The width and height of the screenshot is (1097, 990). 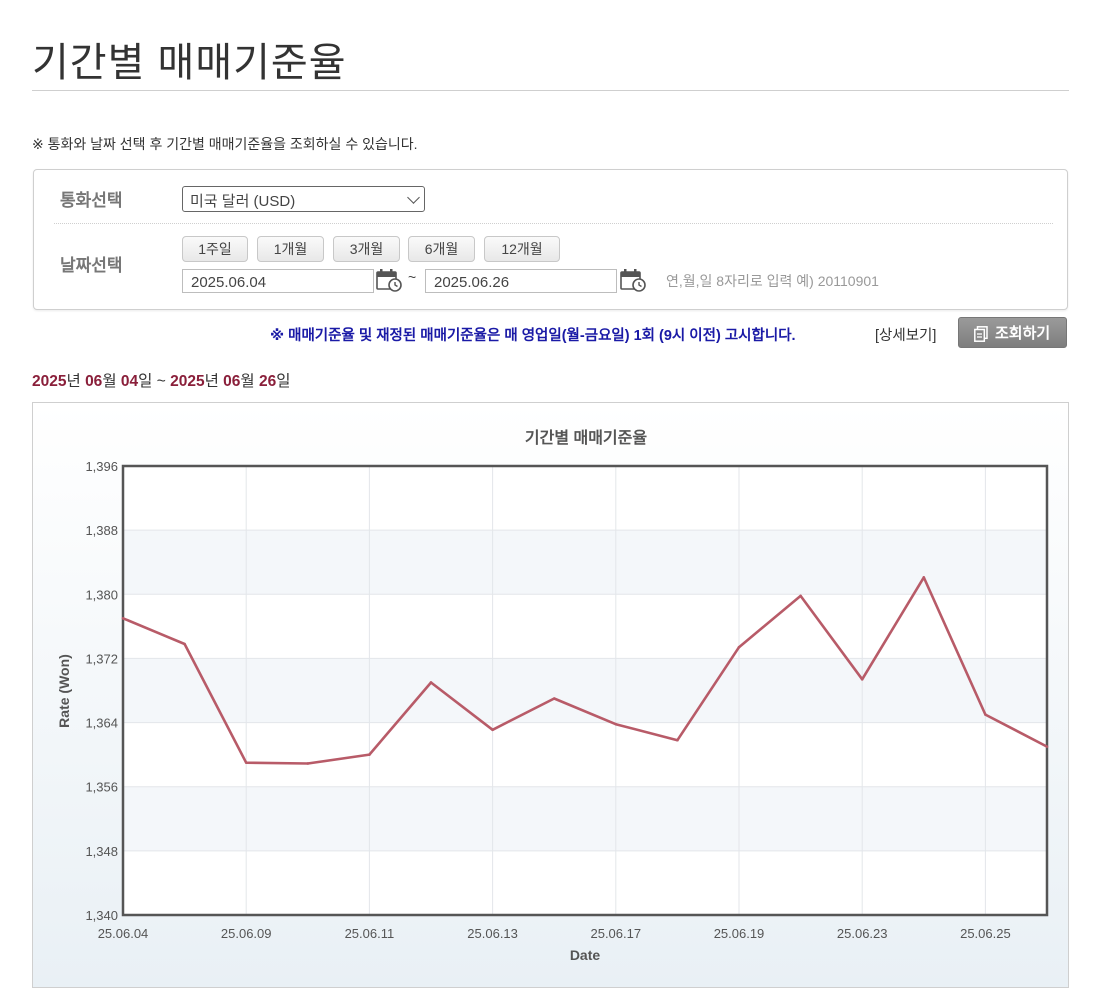 I want to click on x-tick-label: 25.06.23, so click(x=862, y=933).